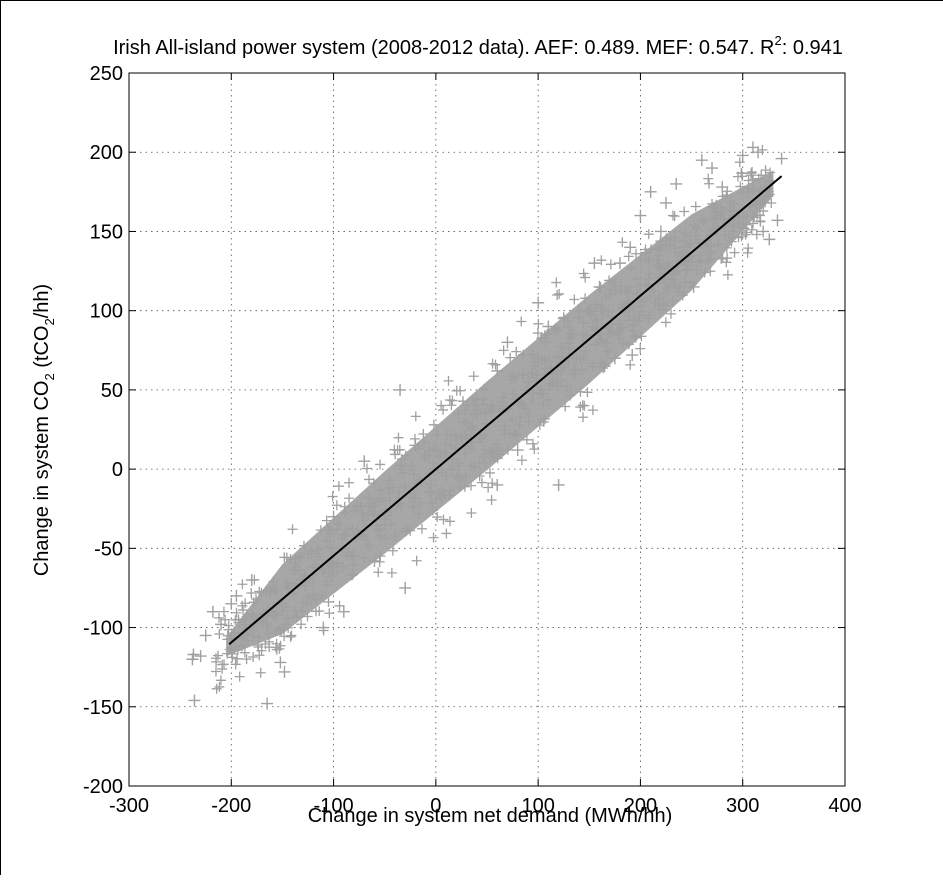 The width and height of the screenshot is (943, 880). What do you see at coordinates (106, 74) in the screenshot?
I see `y-tick-label: 250` at bounding box center [106, 74].